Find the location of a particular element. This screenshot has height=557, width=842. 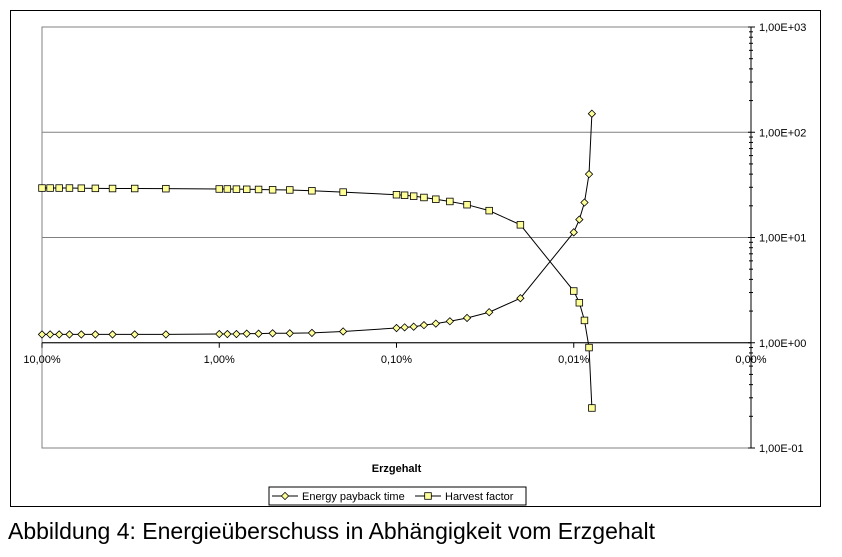

y-tick-label: 1,00E+02 is located at coordinates (782, 133).